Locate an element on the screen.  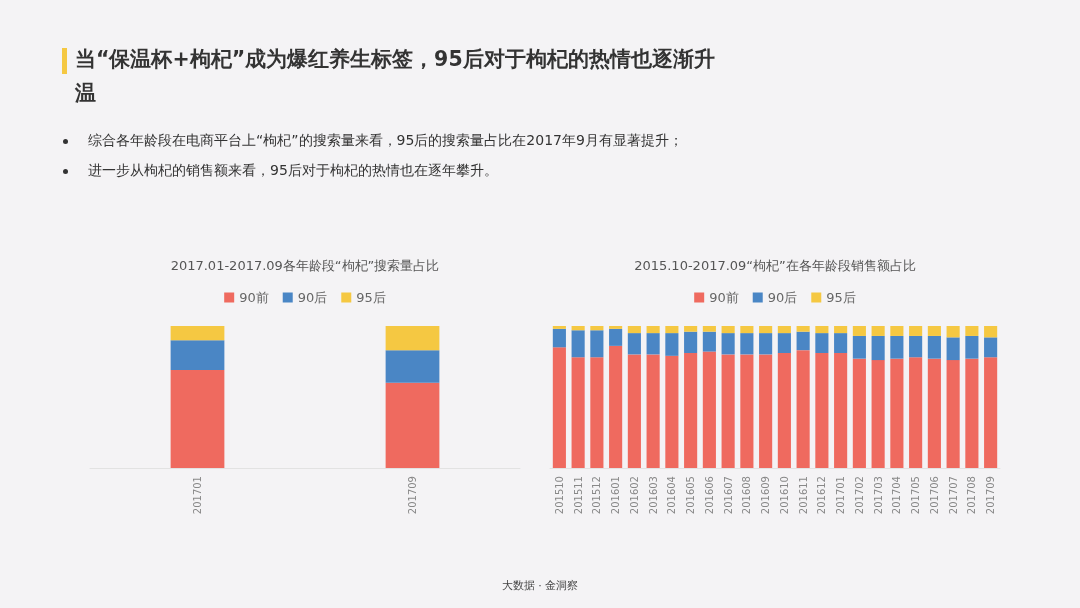
text: 当“保温杯+枸杞”成为爆红养生标签，95后对于枸杞的热情也逐渐升温 is located at coordinates (395, 76).